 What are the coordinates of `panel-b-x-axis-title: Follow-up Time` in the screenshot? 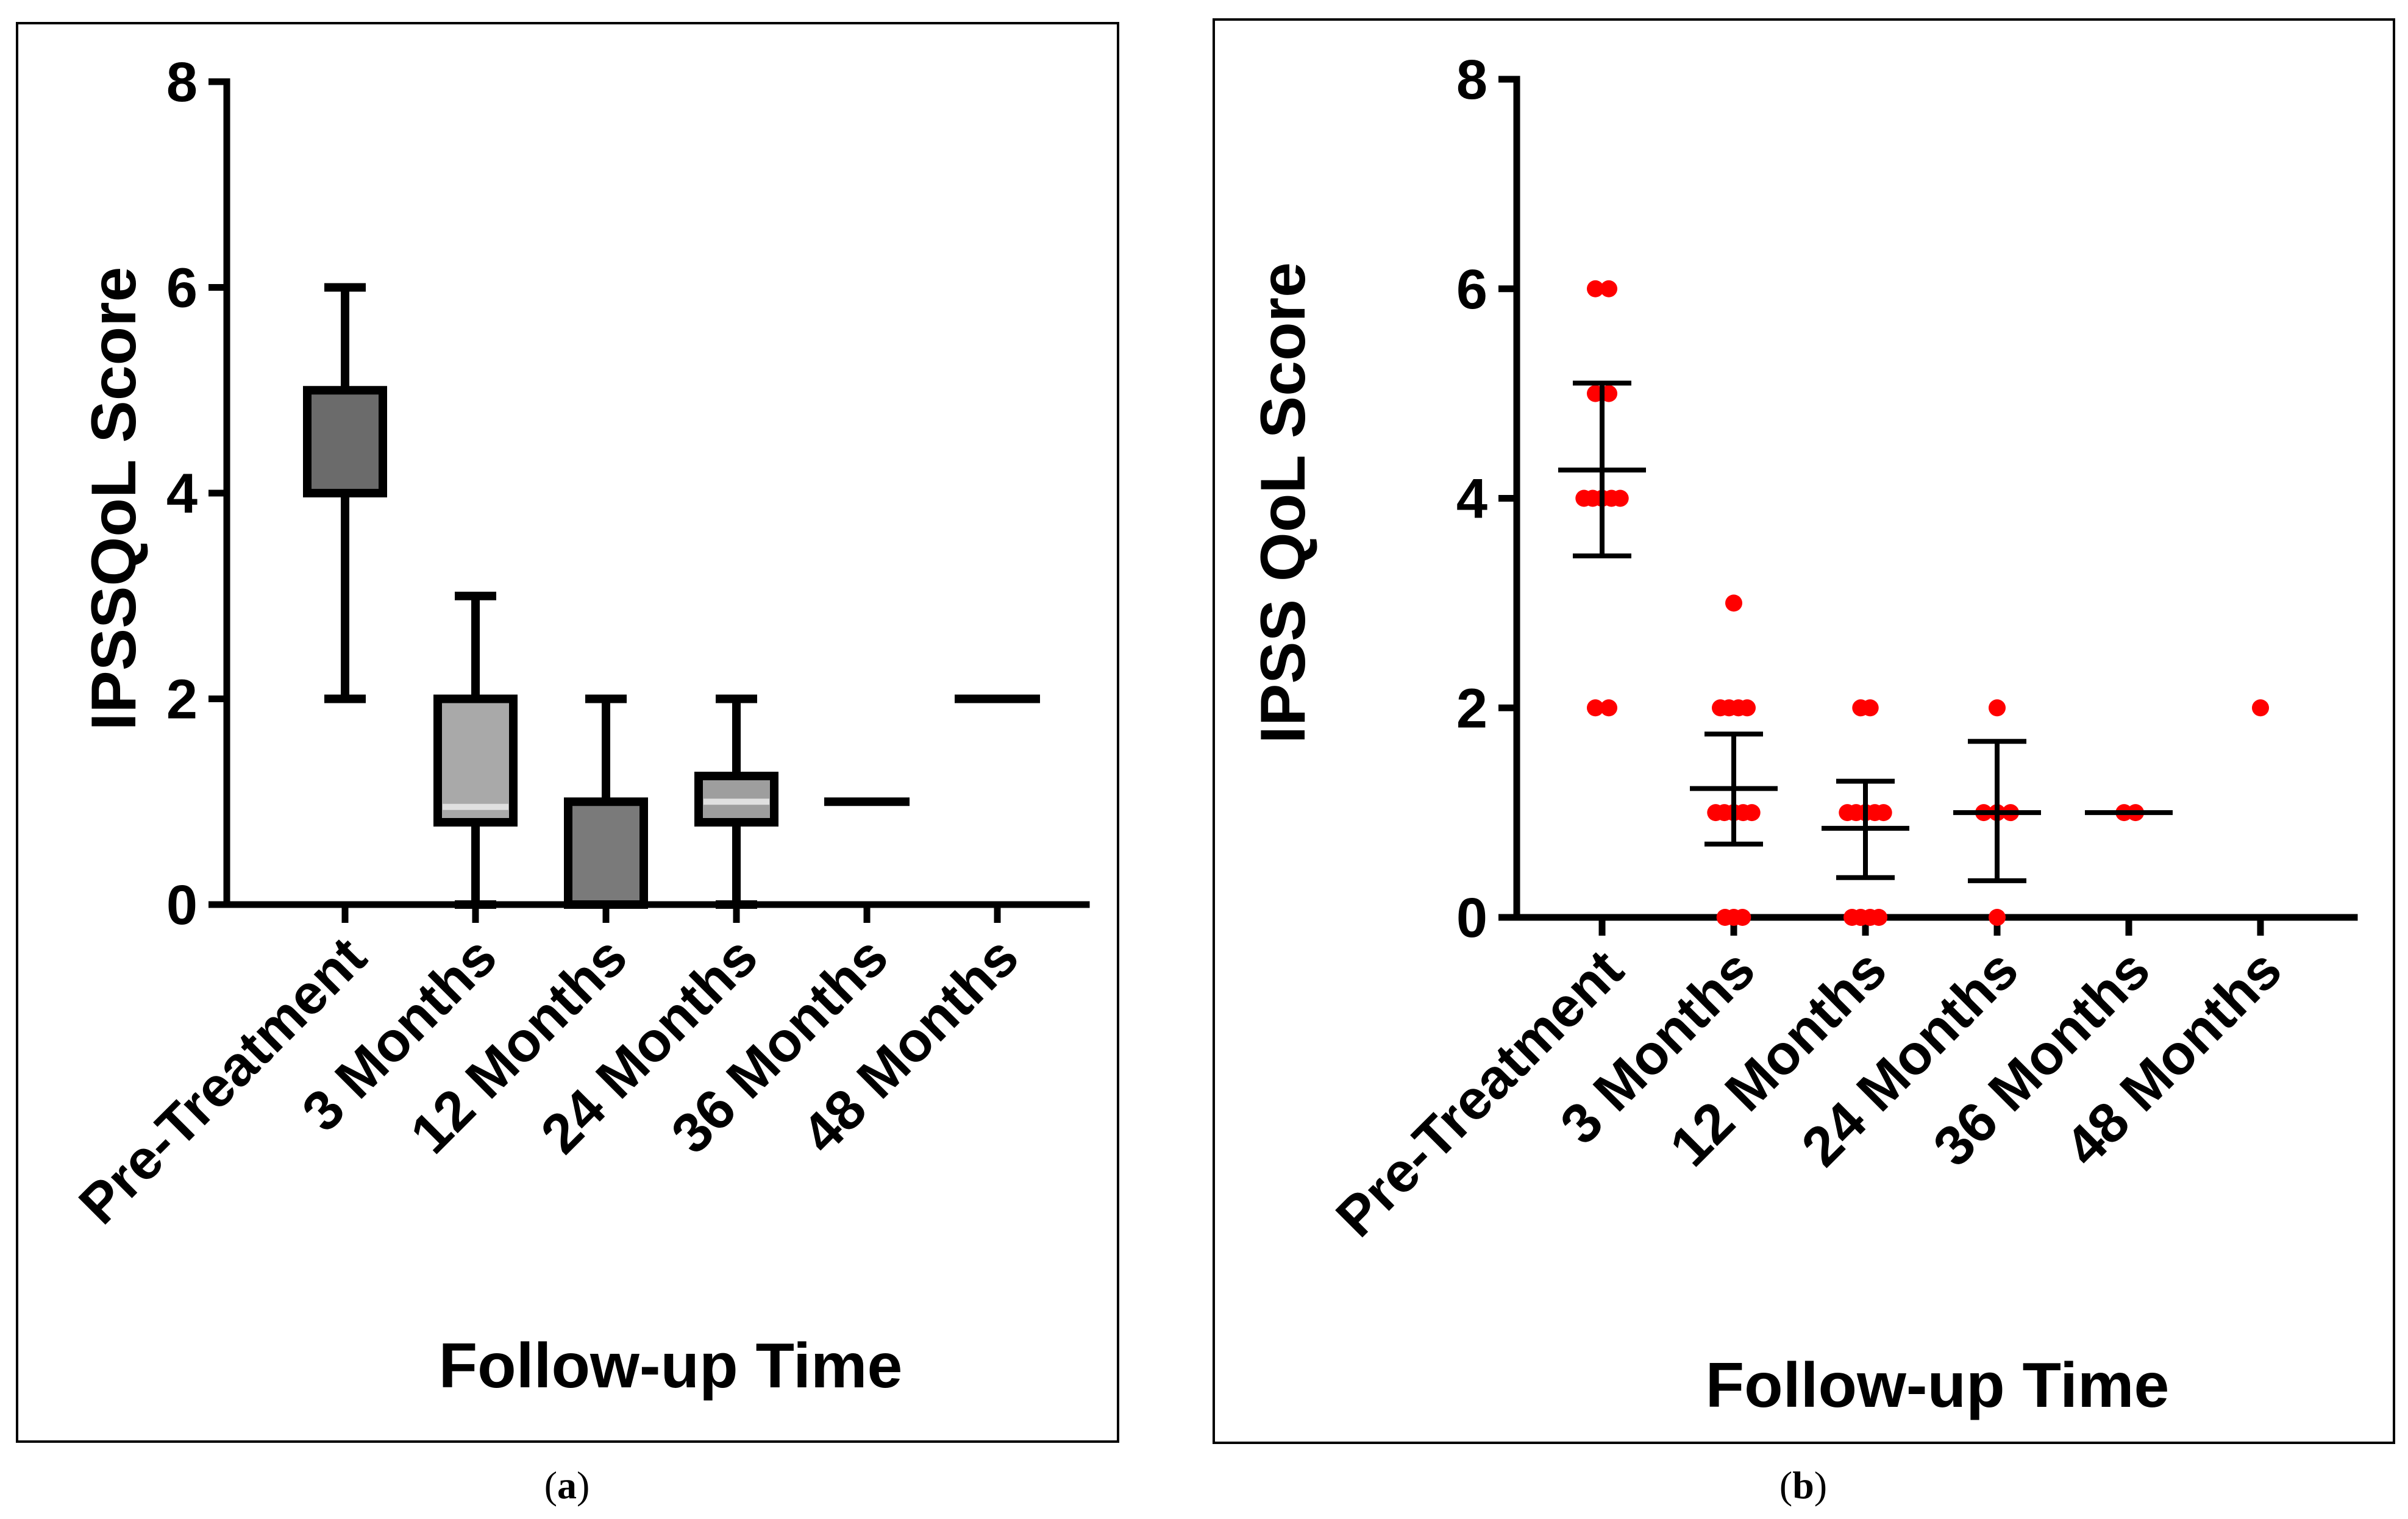 It's located at (1938, 1385).